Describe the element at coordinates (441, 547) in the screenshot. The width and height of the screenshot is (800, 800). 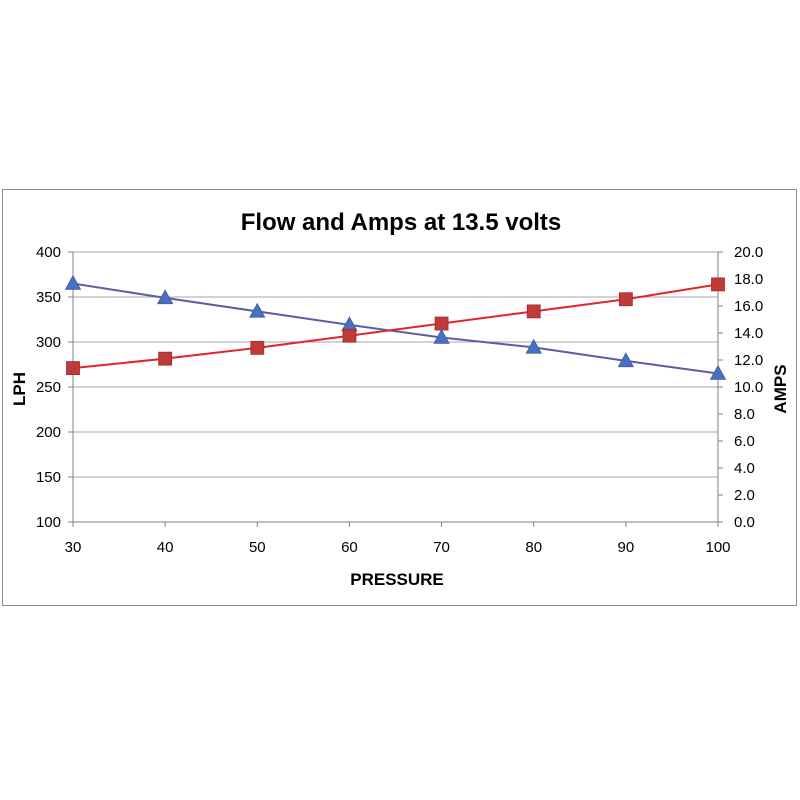
I see `x-tick-label: 70` at that location.